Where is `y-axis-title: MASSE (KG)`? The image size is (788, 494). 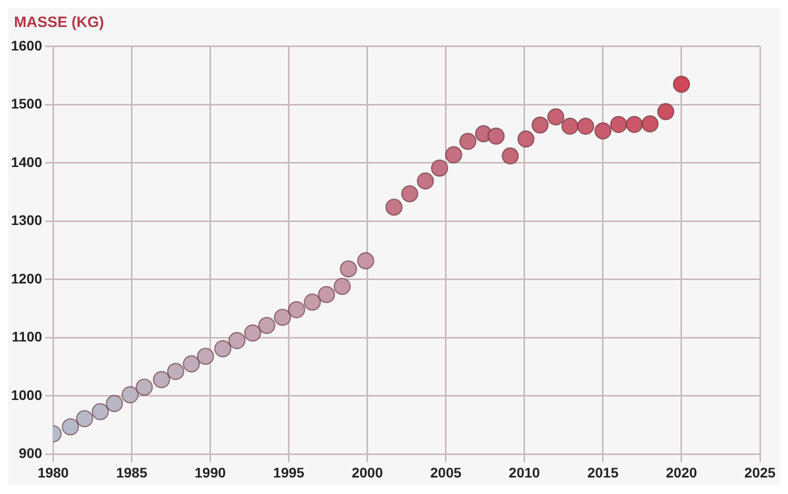 y-axis-title: MASSE (KG) is located at coordinates (59, 23).